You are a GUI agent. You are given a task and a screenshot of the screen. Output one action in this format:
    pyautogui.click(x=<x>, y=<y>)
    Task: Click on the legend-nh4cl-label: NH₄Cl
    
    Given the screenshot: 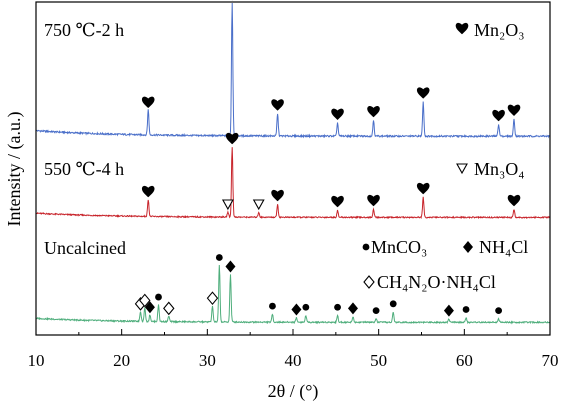 What is the action you would take?
    pyautogui.click(x=503, y=247)
    